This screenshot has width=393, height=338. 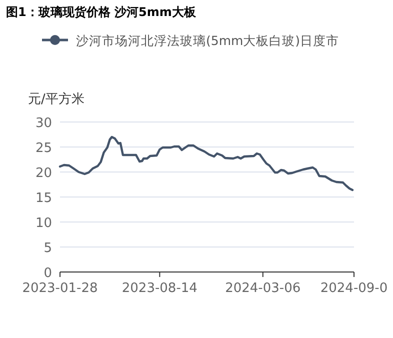 What do you see at coordinates (263, 288) in the screenshot?
I see `x-tick-label: 2024-03-06` at bounding box center [263, 288].